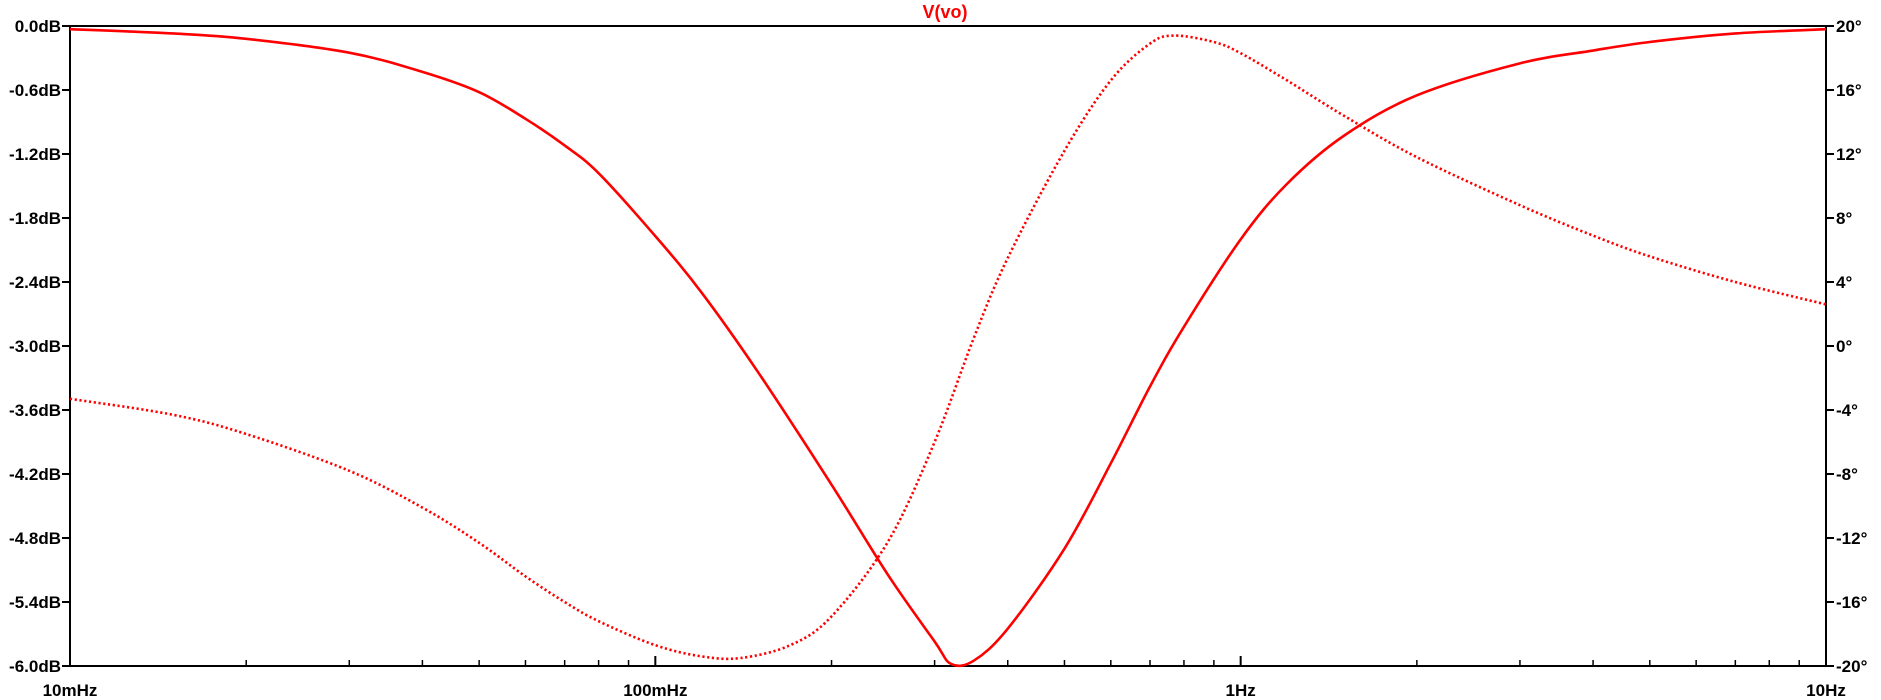 This screenshot has width=1881, height=700. Describe the element at coordinates (35, 346) in the screenshot. I see `y-left-tick-label: -3.0dB` at that location.